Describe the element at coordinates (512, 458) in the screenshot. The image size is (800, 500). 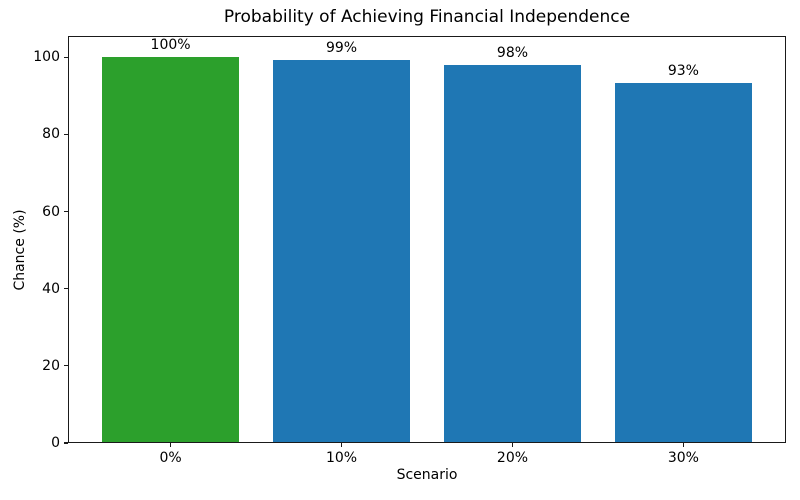
I see `x-tick-label: 20%` at that location.